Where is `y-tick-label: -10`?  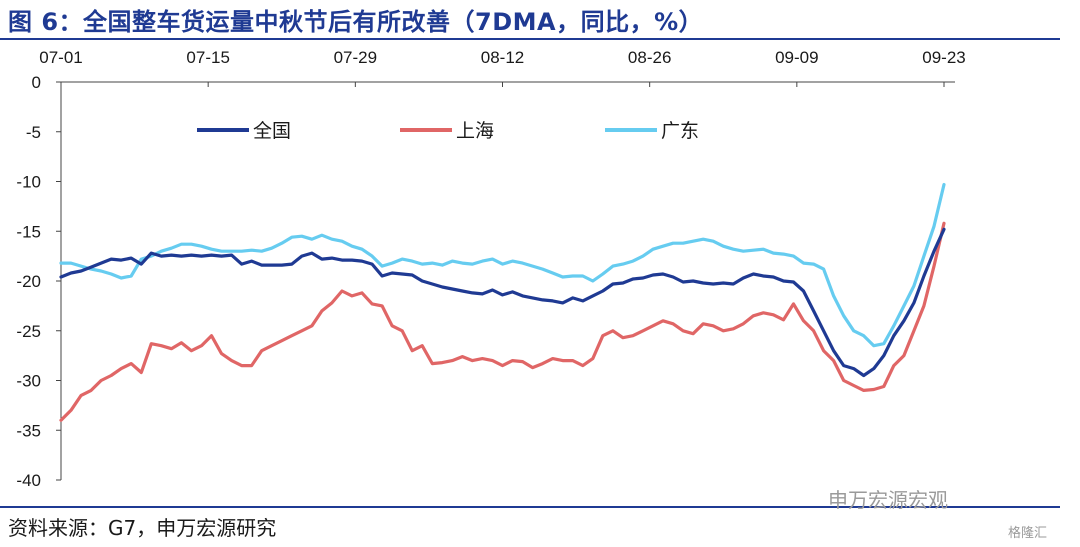 y-tick-label: -10 is located at coordinates (28, 182).